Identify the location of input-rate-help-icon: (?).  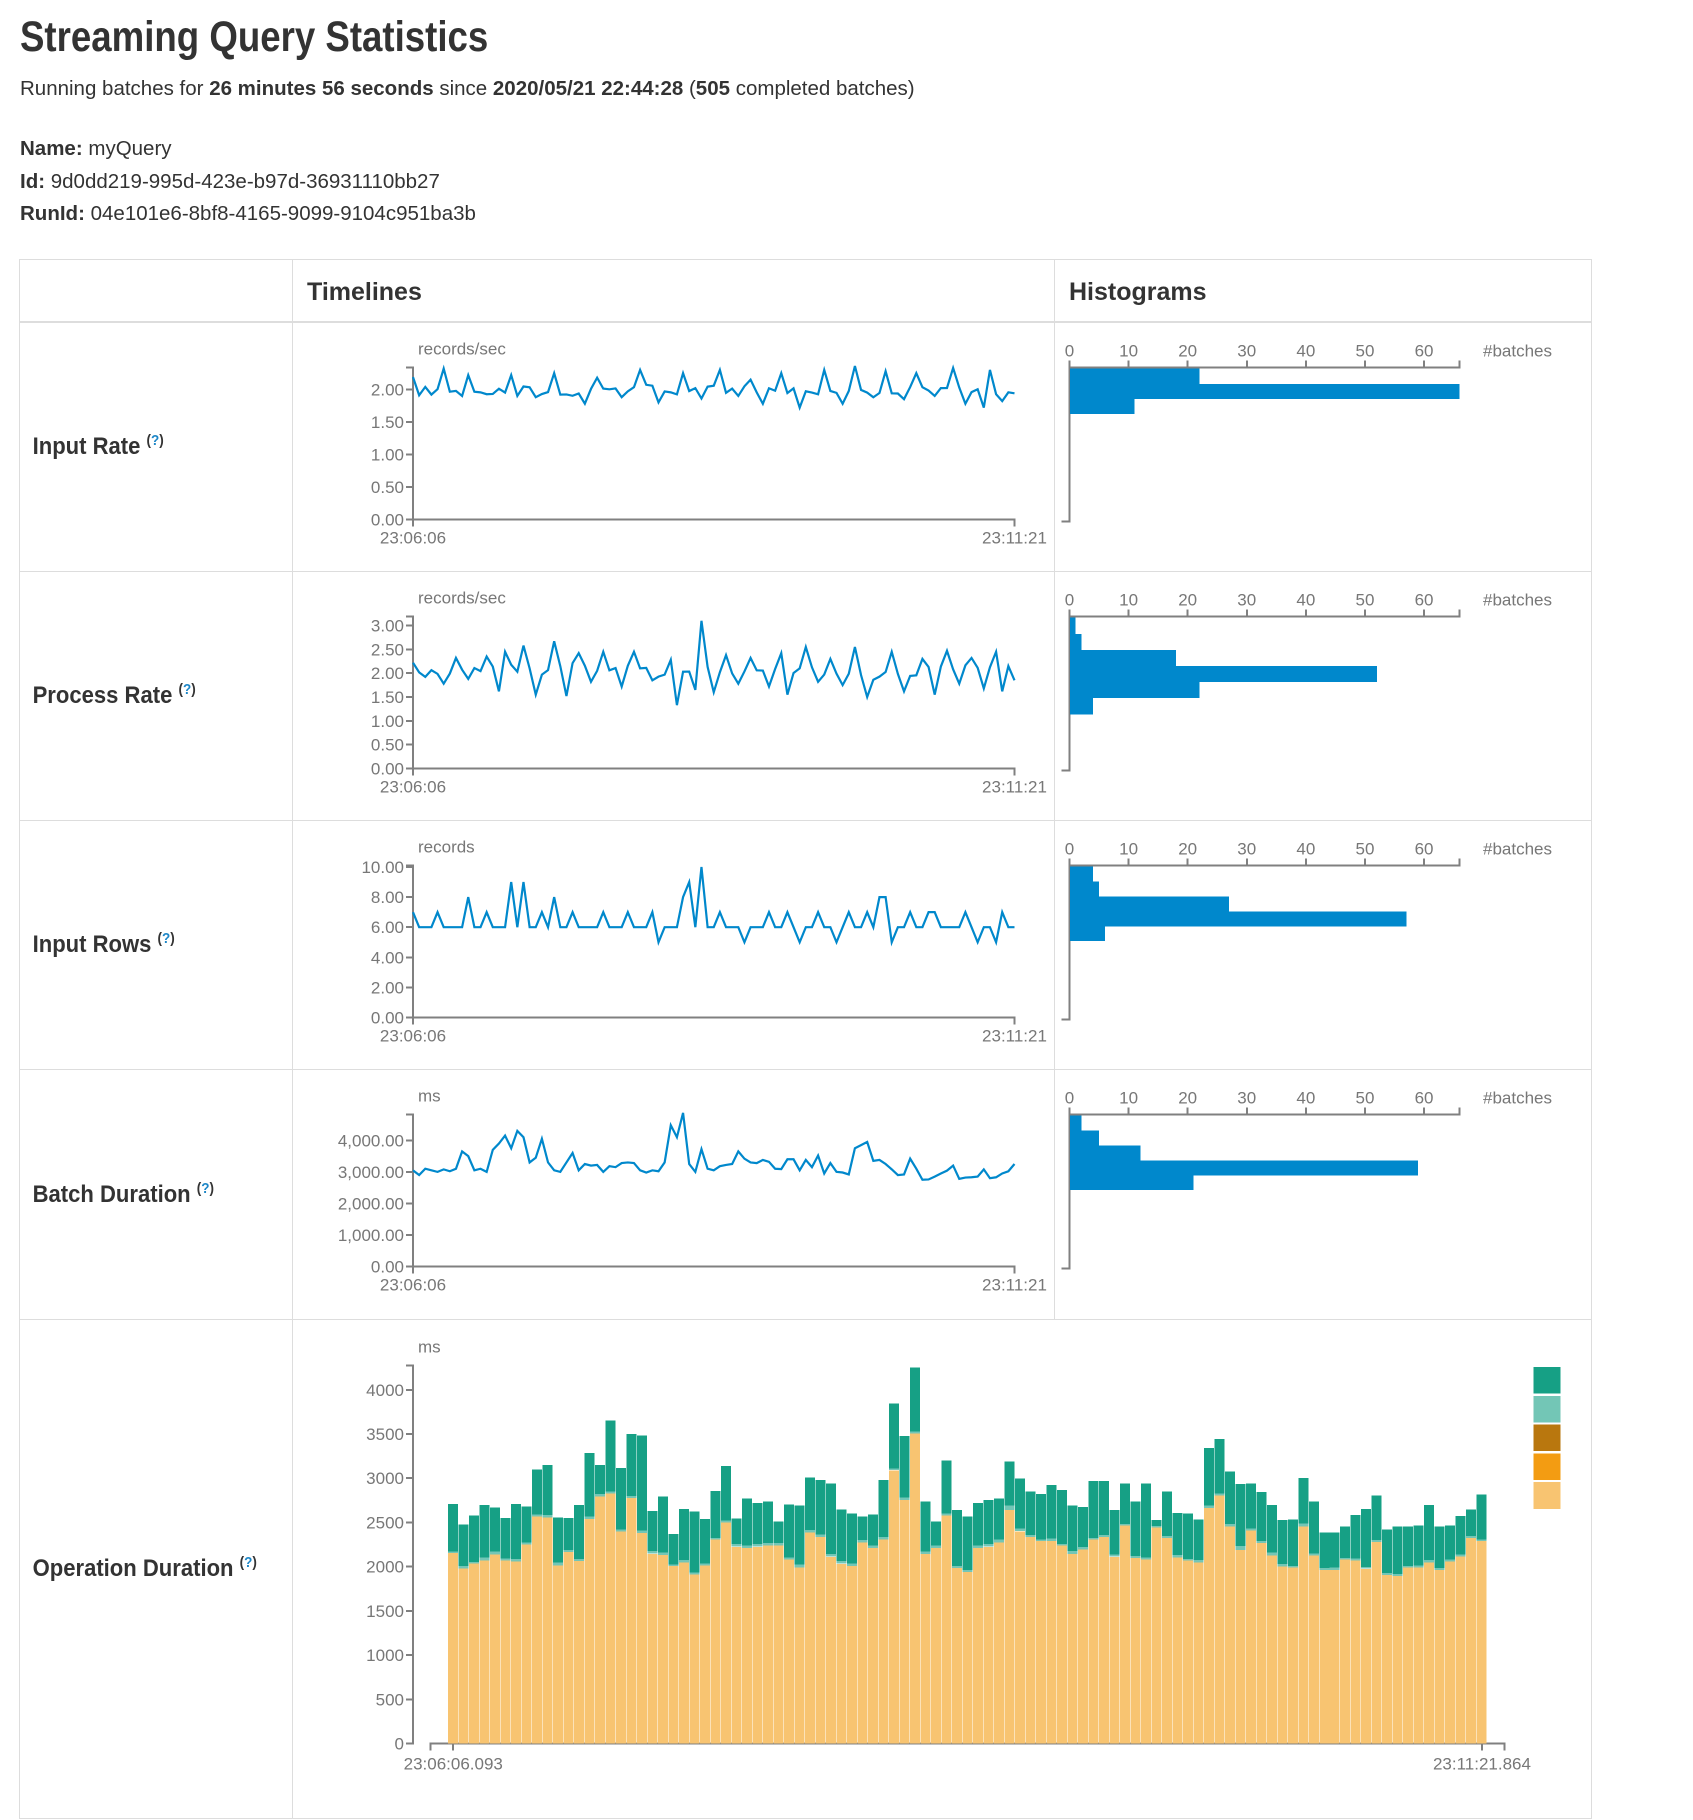
(155, 440).